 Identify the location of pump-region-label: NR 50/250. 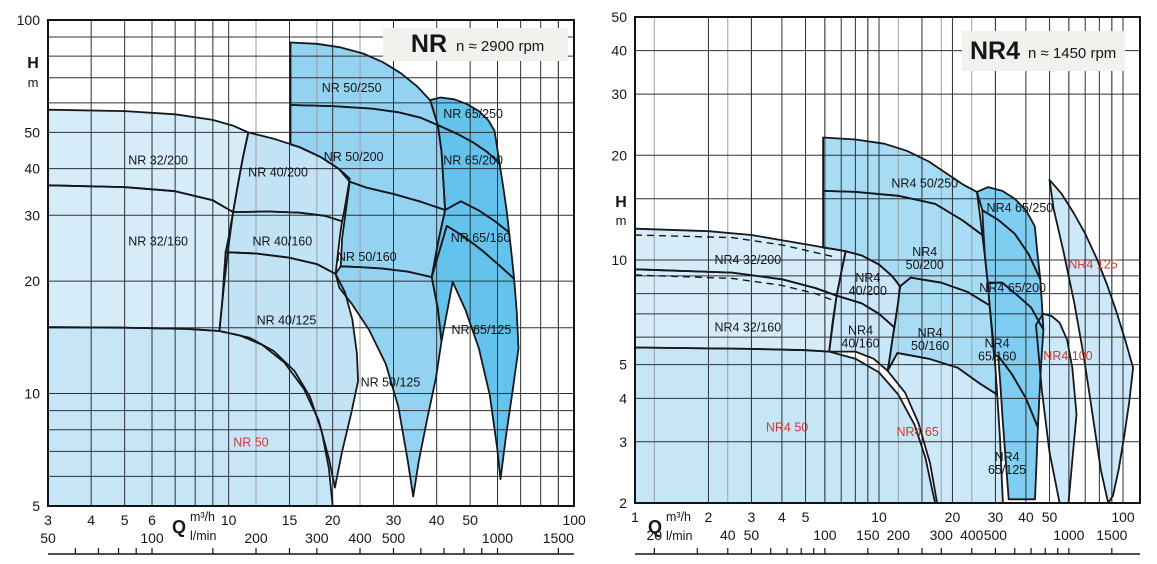
(352, 88).